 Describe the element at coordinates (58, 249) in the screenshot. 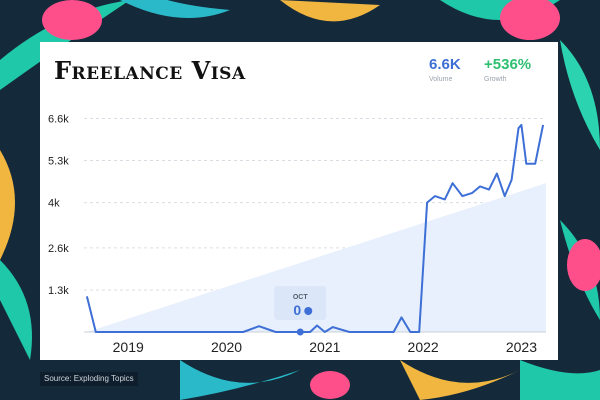

I see `y-tick-label: 2.6k` at that location.